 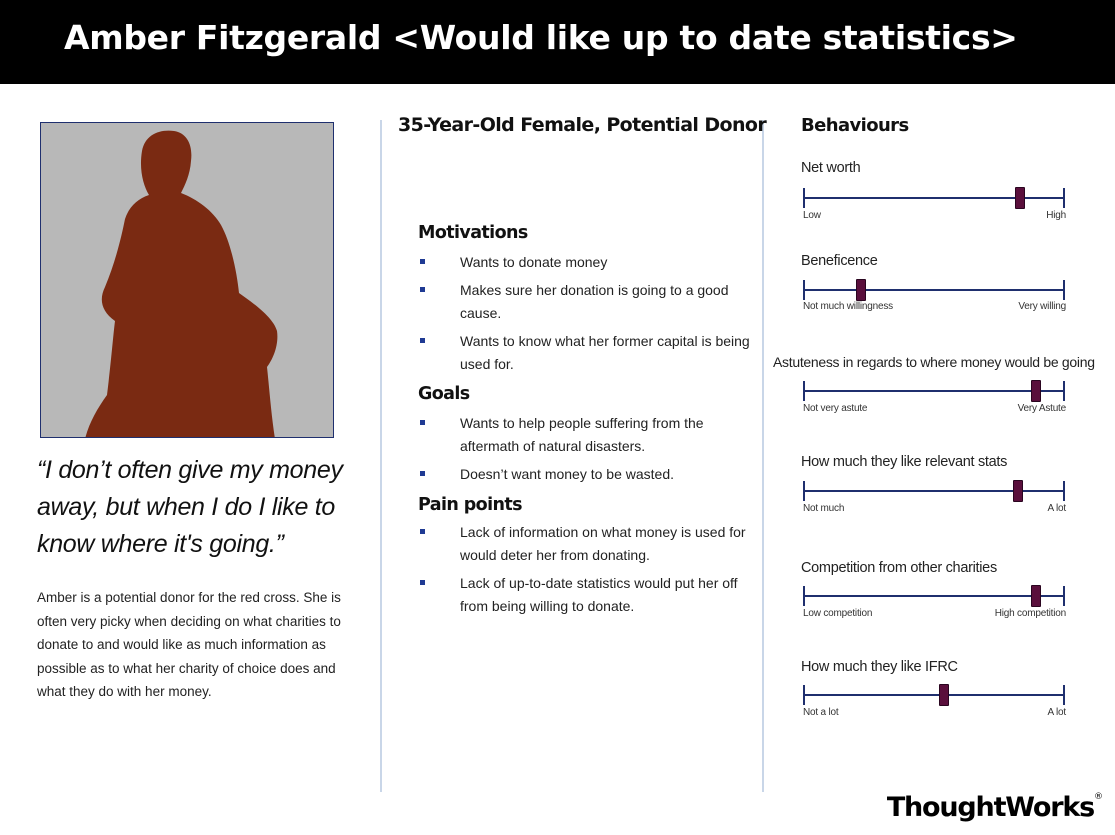 I want to click on behaviour-scale-astuteness, so click(x=934, y=391).